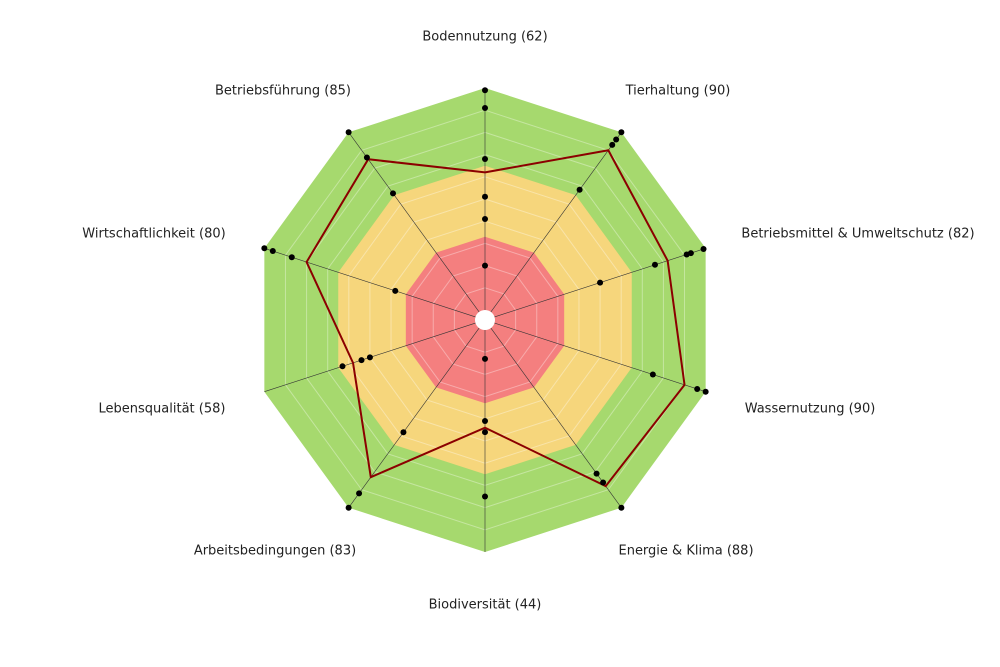 This screenshot has height=667, width=1000. Describe the element at coordinates (162, 409) in the screenshot. I see `axis-label: Lebensqualität (58)` at that location.